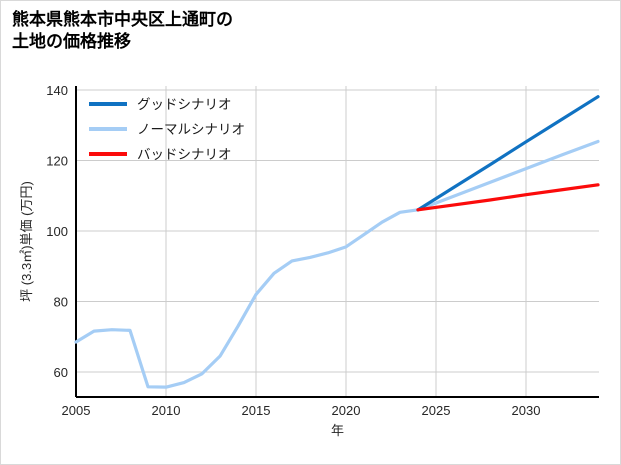  Describe the element at coordinates (57, 90) in the screenshot. I see `y-tick-label: 140` at that location.